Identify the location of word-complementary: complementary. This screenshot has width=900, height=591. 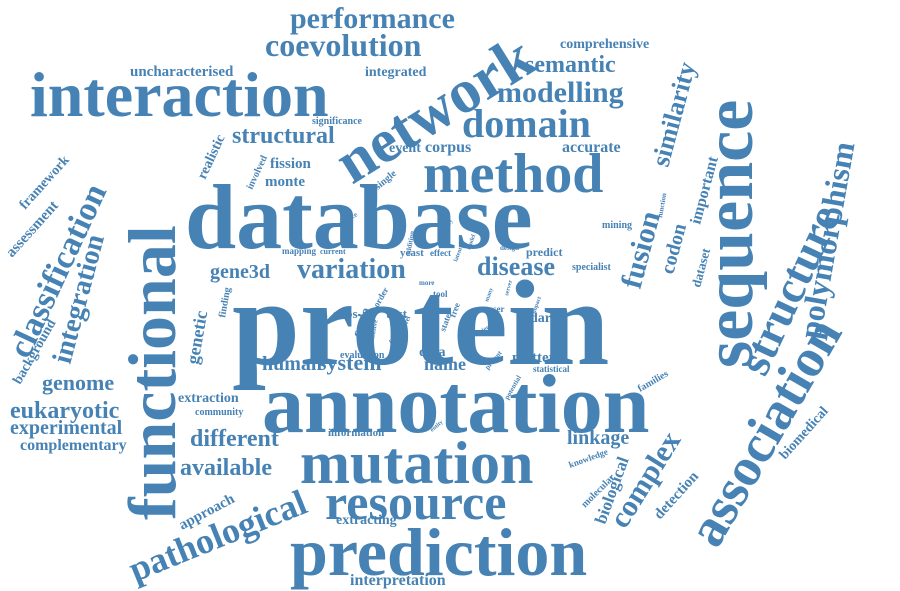
(73, 445).